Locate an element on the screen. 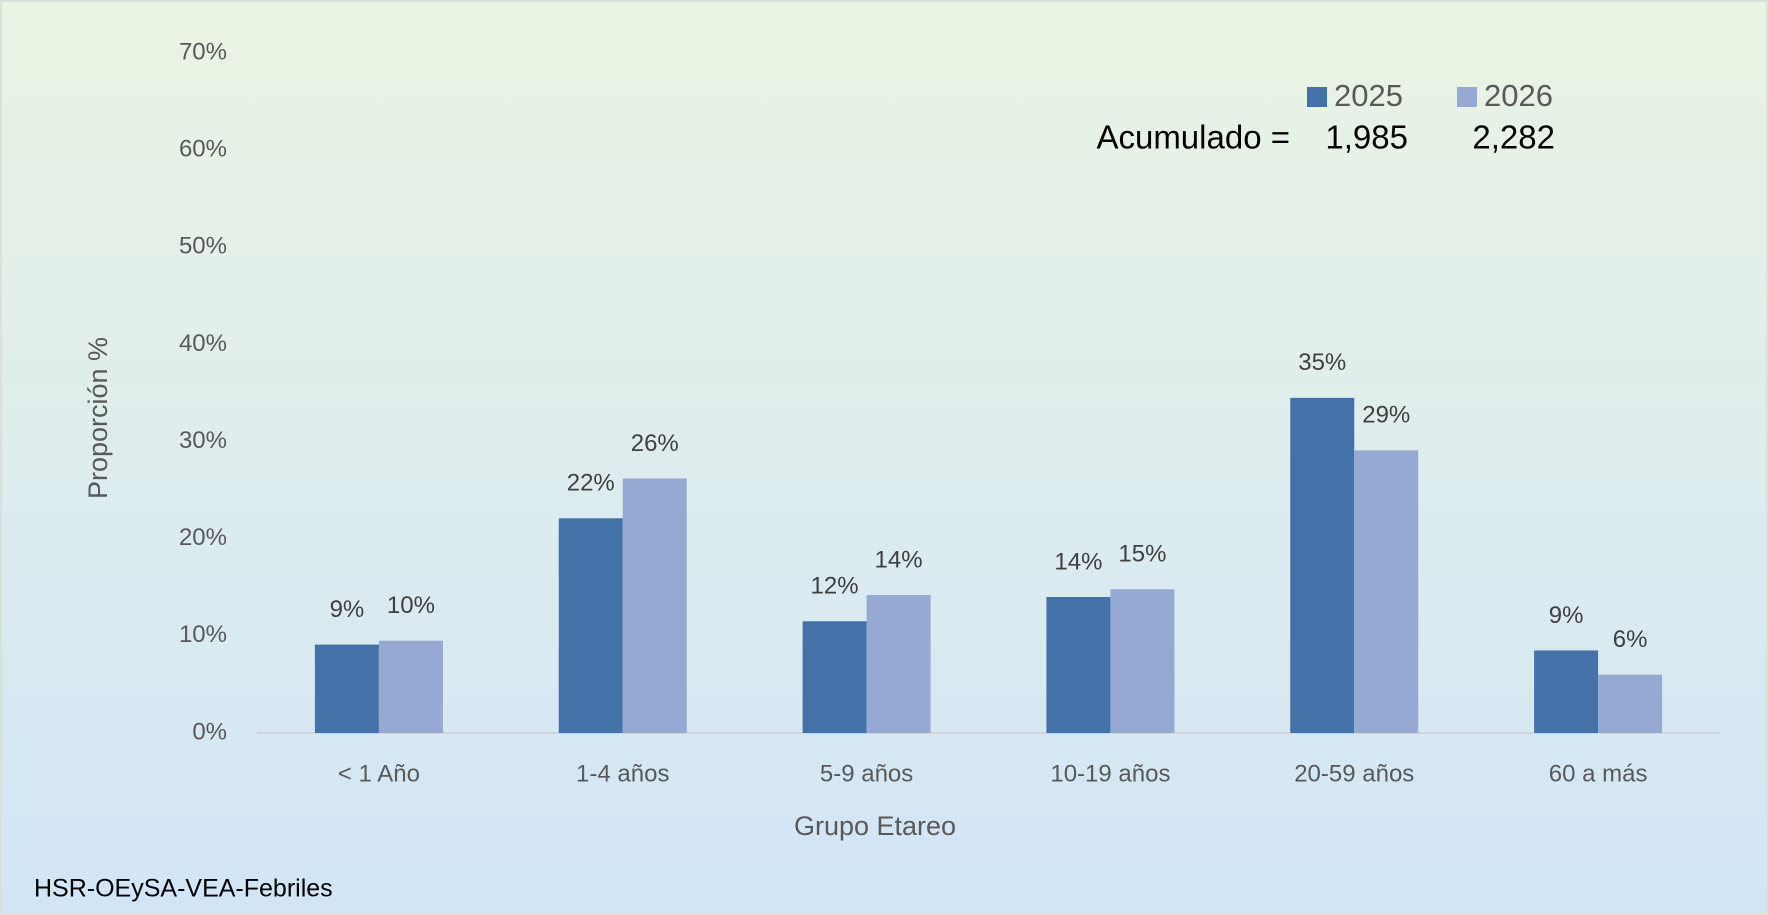 The height and width of the screenshot is (915, 1768). legend-label: 2025 is located at coordinates (1368, 95).